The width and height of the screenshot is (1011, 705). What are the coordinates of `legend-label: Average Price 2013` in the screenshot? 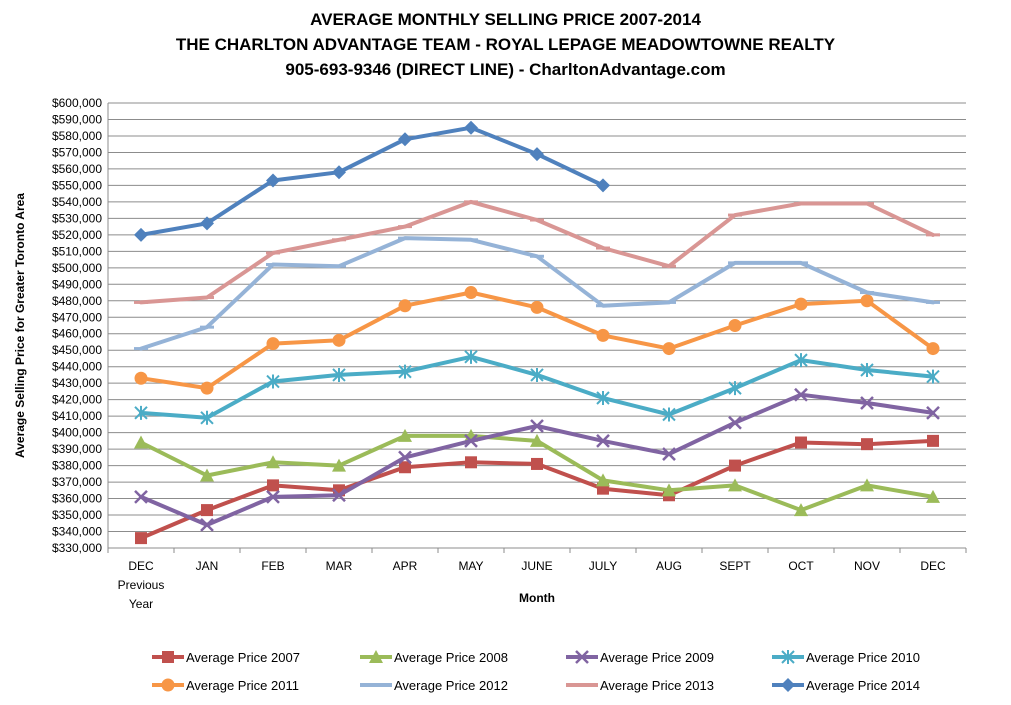 It's located at (657, 685).